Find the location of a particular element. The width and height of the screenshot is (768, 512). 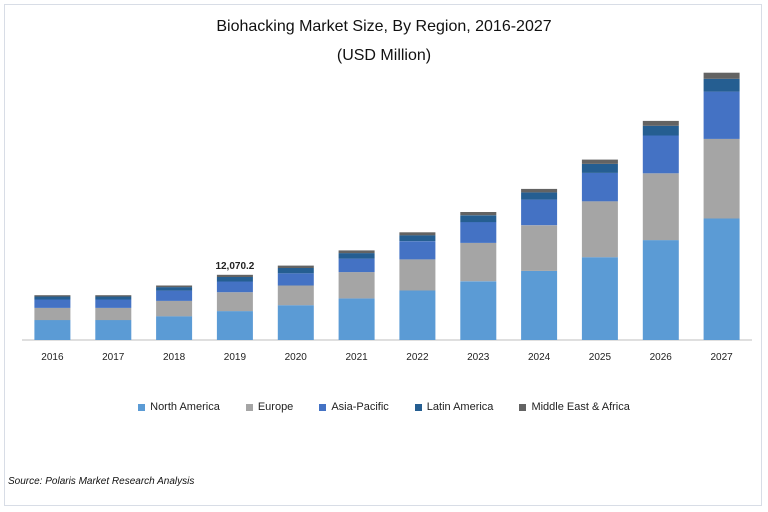

bar-segment-2016-europe is located at coordinates (52, 314).